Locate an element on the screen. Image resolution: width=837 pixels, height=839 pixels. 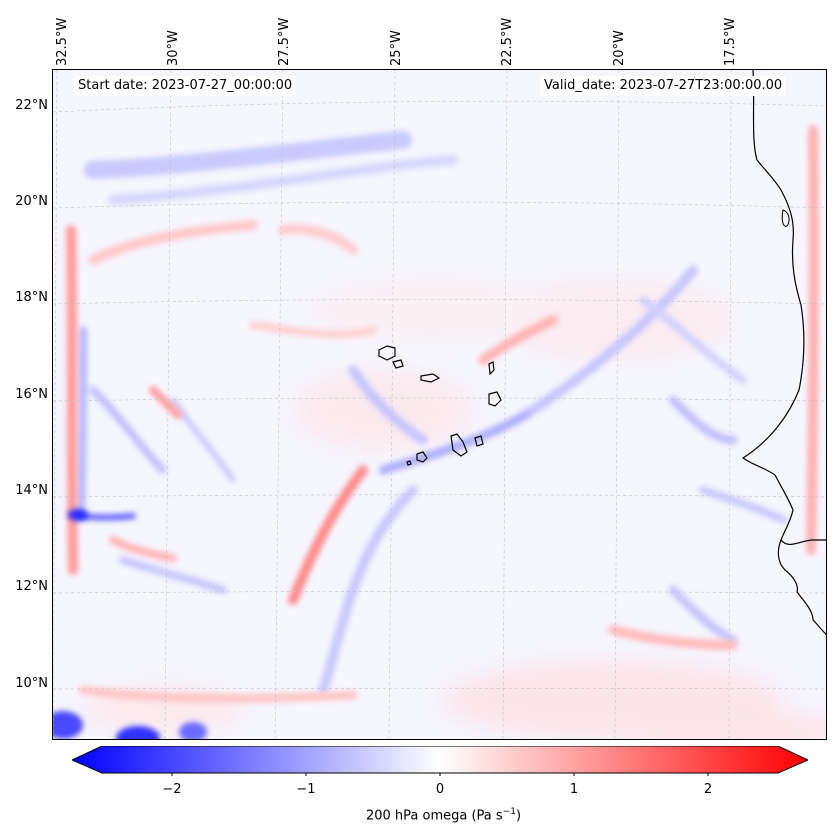
colorbar-tick-minus1: −1 is located at coordinates (306, 789).